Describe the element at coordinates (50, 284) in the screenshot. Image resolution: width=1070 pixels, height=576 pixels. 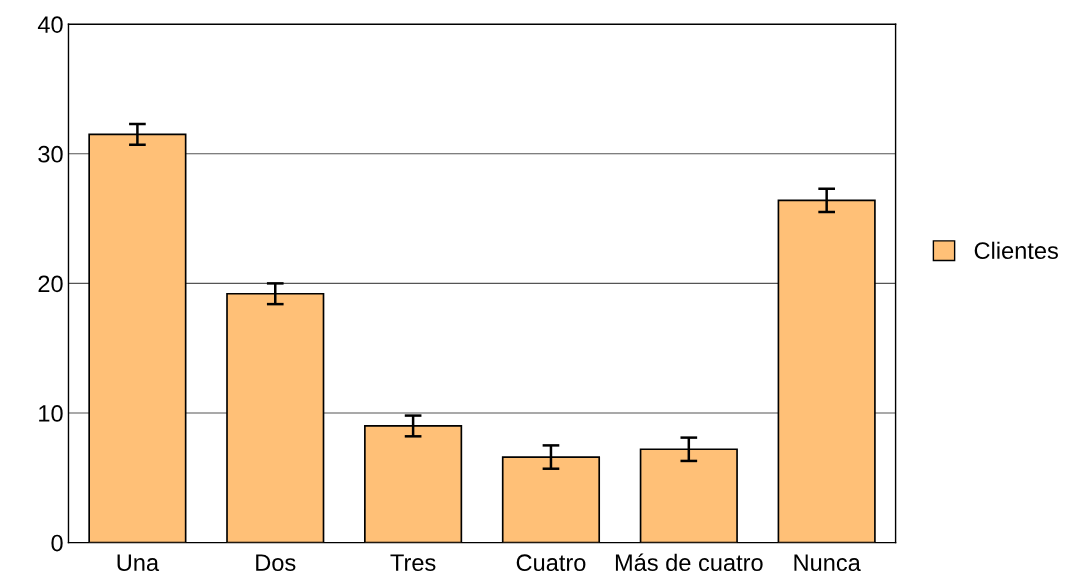
I see `y-tick-label: 20` at that location.